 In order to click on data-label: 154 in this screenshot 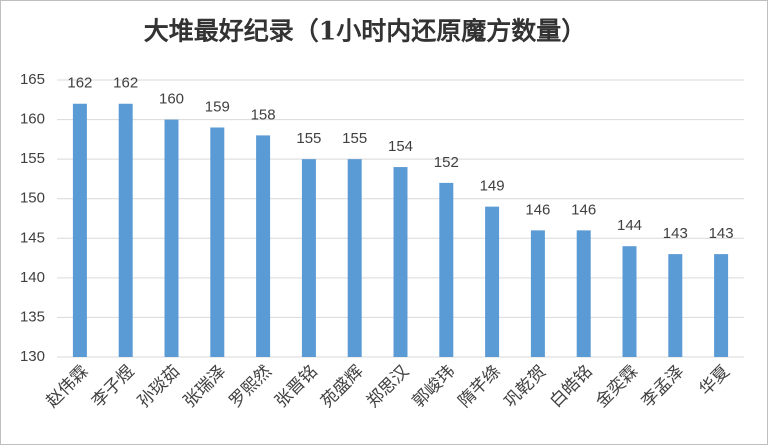, I will do `click(400, 146)`.